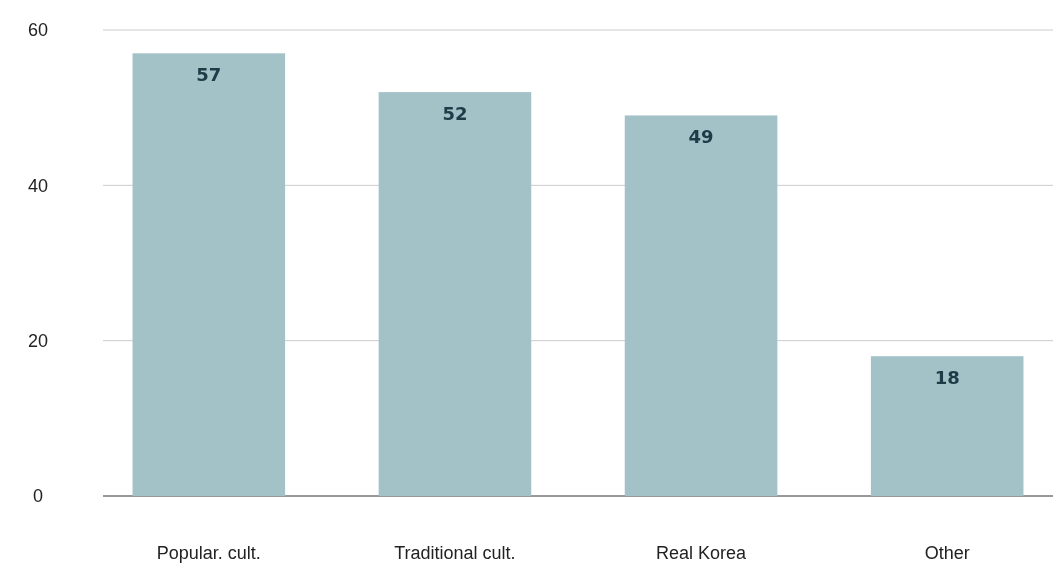 This screenshot has width=1061, height=571. What do you see at coordinates (208, 553) in the screenshot?
I see `x-tick-label: Popular. cult.` at bounding box center [208, 553].